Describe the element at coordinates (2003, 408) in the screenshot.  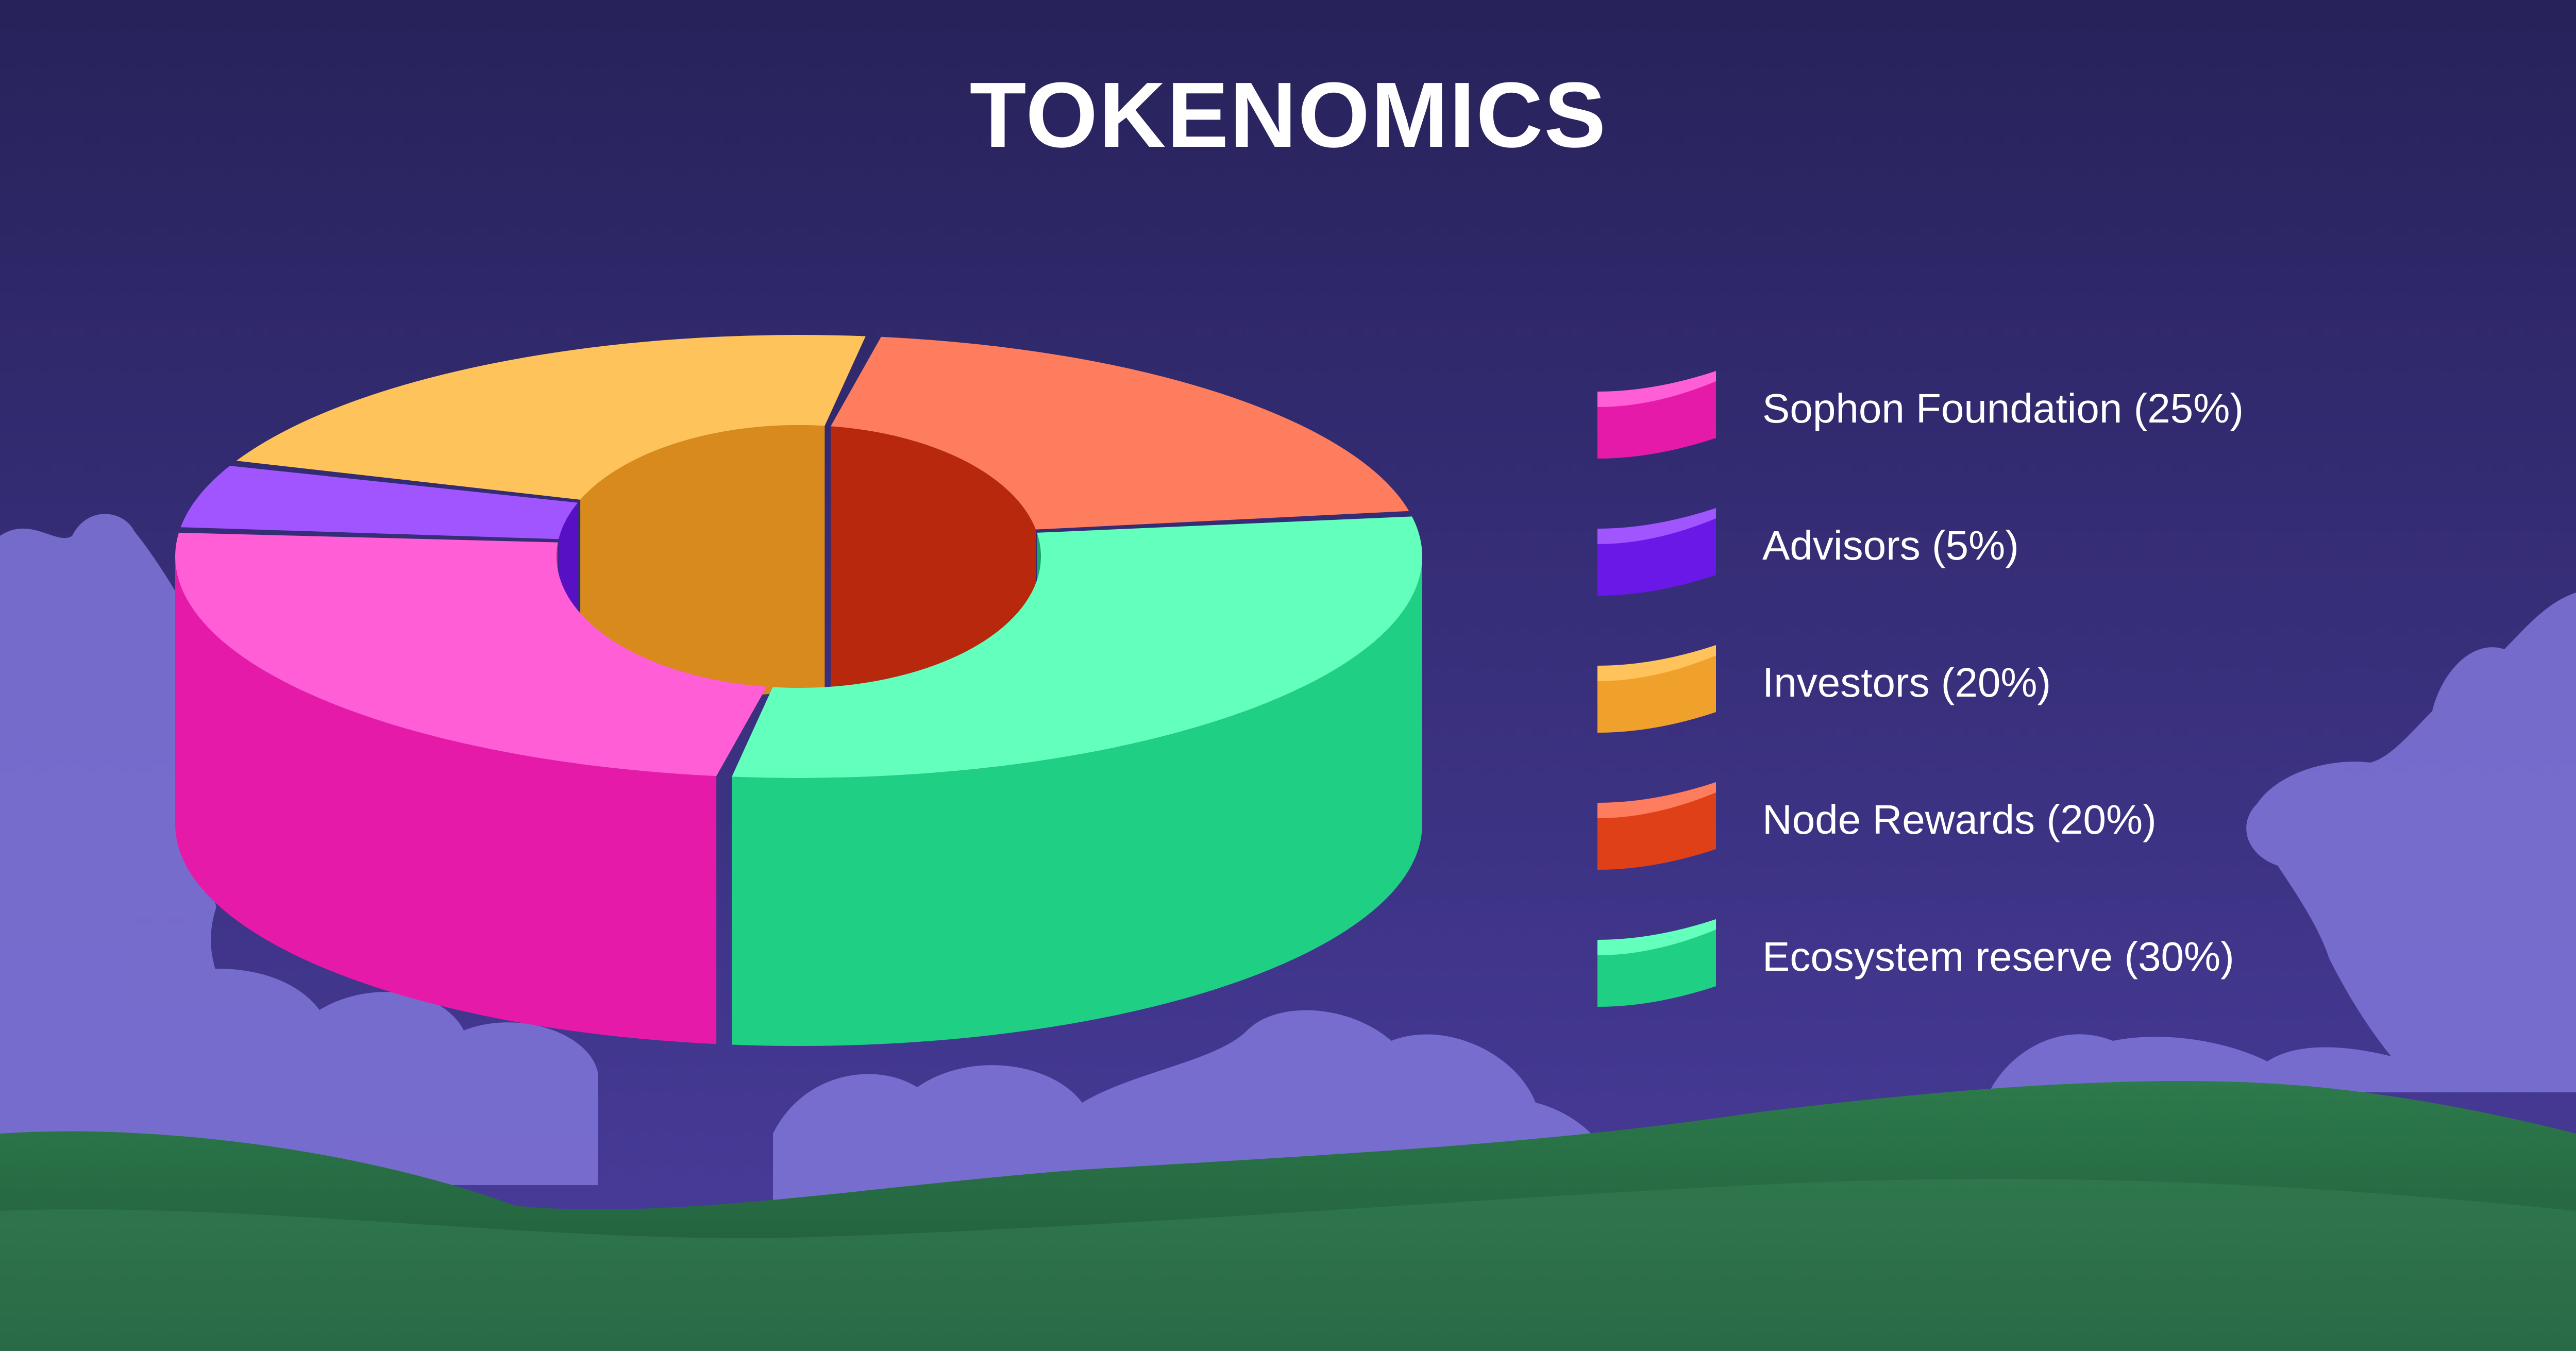
I see `legend-label: Sophon Foundation (25%)` at that location.